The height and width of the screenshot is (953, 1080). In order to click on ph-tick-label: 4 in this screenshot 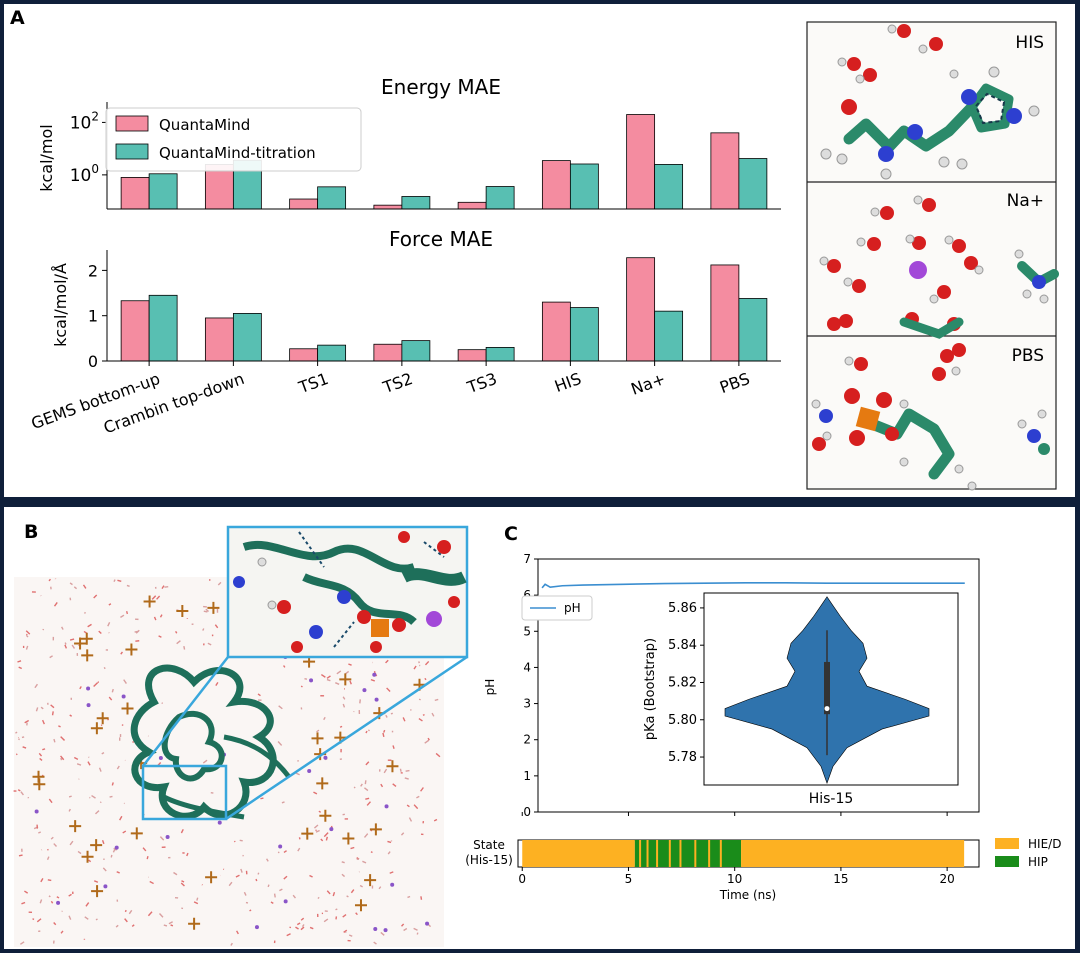, I will do `click(527, 667)`.